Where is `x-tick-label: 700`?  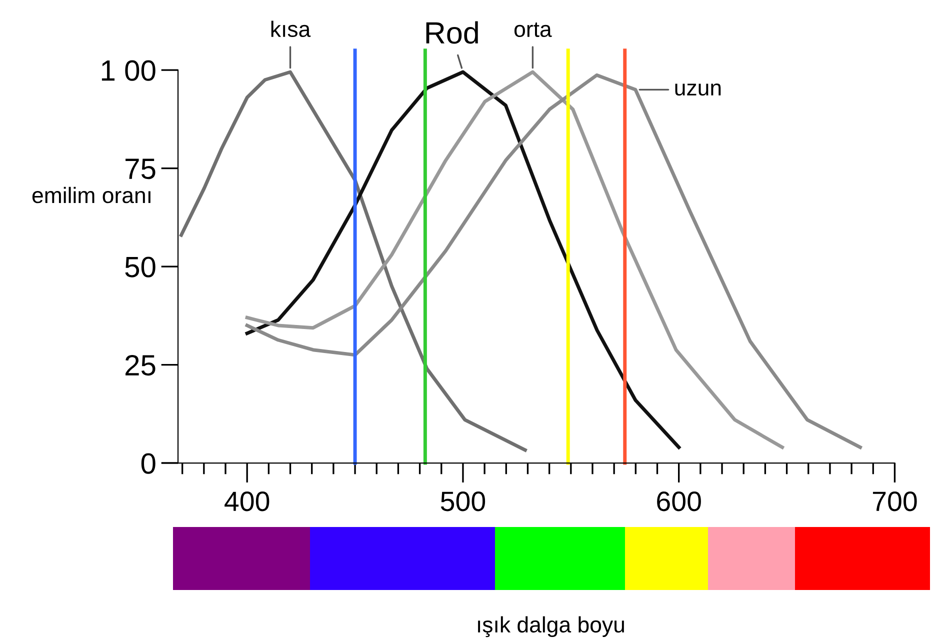 x-tick-label: 700 is located at coordinates (894, 502).